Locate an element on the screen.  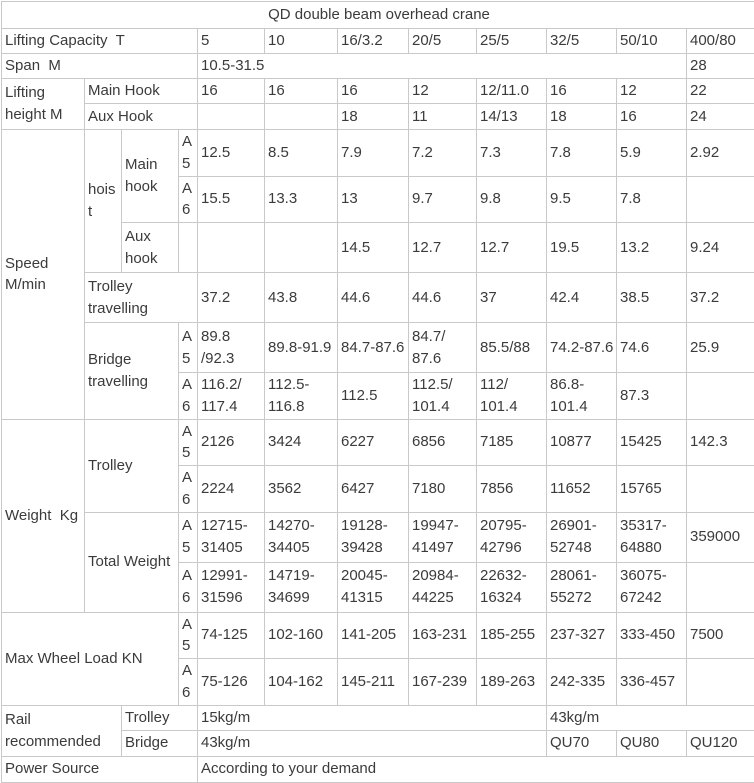
value-cell: 11652 is located at coordinates (582, 489).